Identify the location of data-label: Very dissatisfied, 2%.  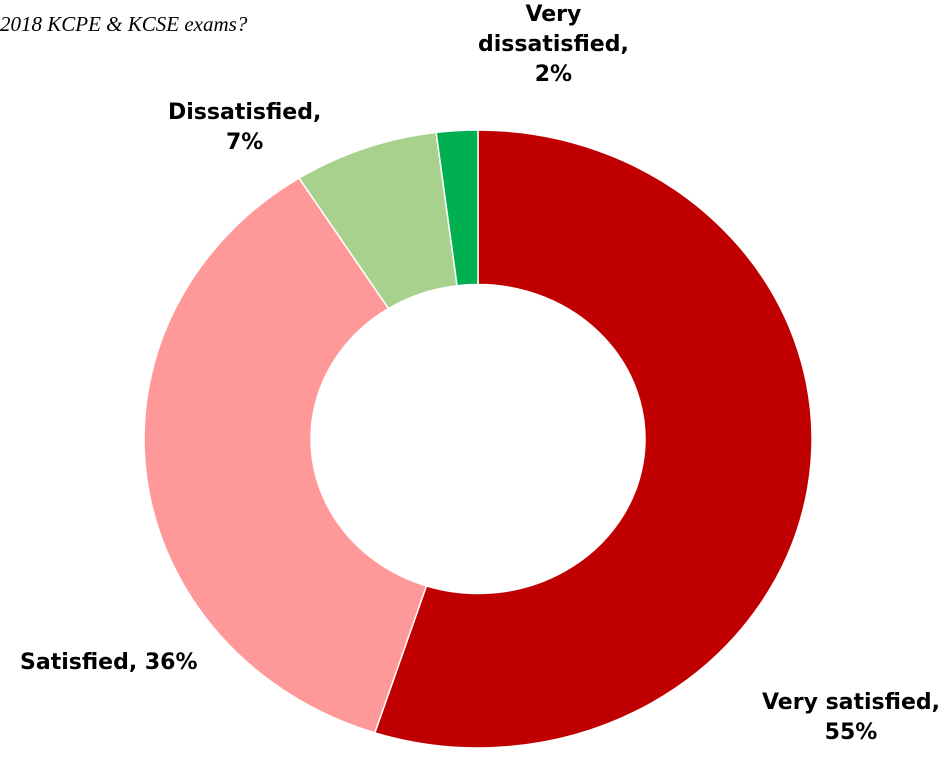
(553, 44).